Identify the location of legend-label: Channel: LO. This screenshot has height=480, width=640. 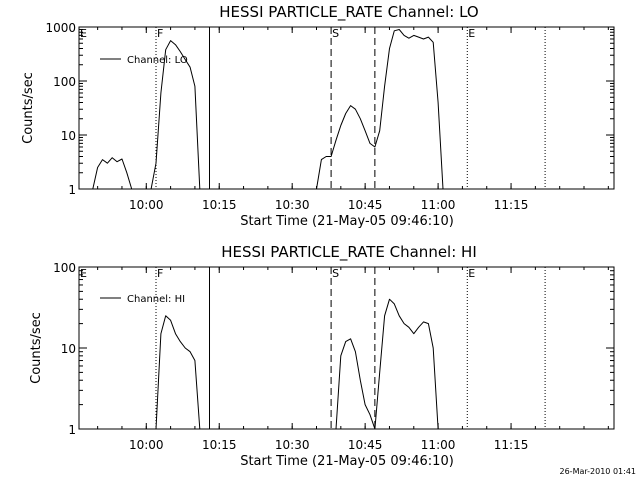
(157, 60).